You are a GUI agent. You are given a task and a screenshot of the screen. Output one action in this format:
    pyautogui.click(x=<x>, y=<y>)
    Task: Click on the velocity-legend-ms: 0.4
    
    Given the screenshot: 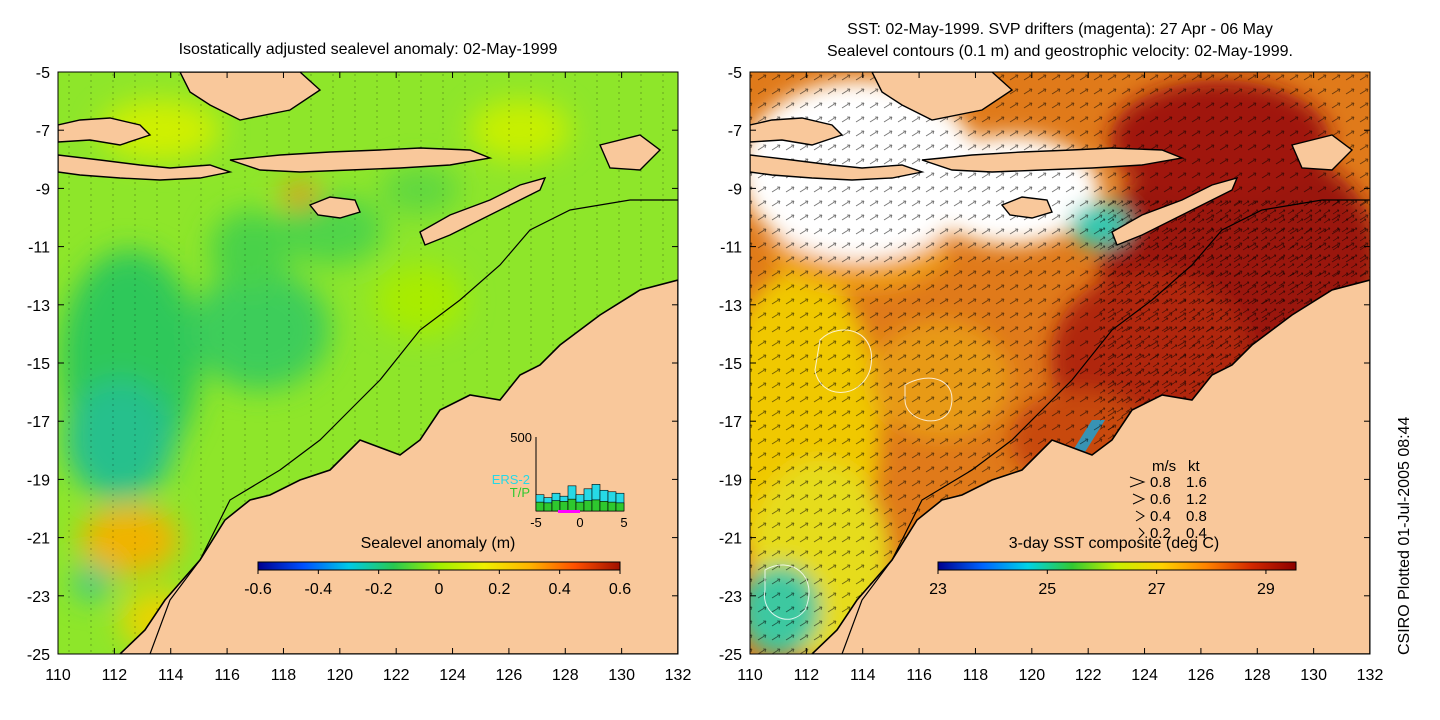 What is the action you would take?
    pyautogui.click(x=1160, y=516)
    